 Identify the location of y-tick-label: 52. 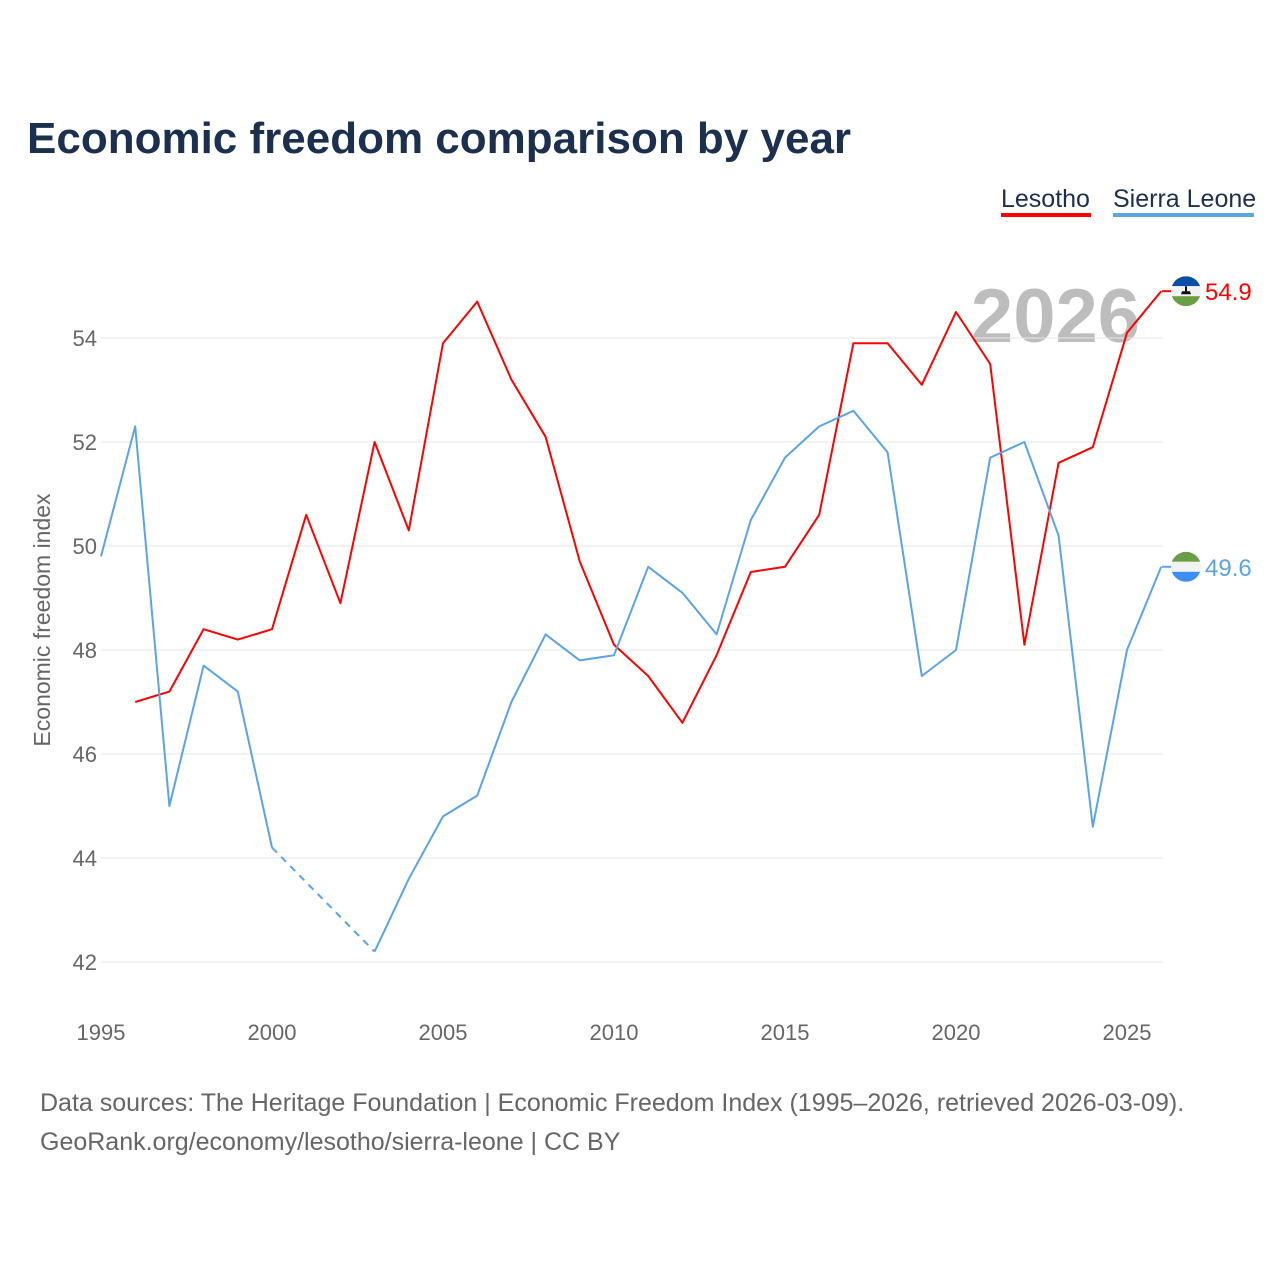
(85, 442).